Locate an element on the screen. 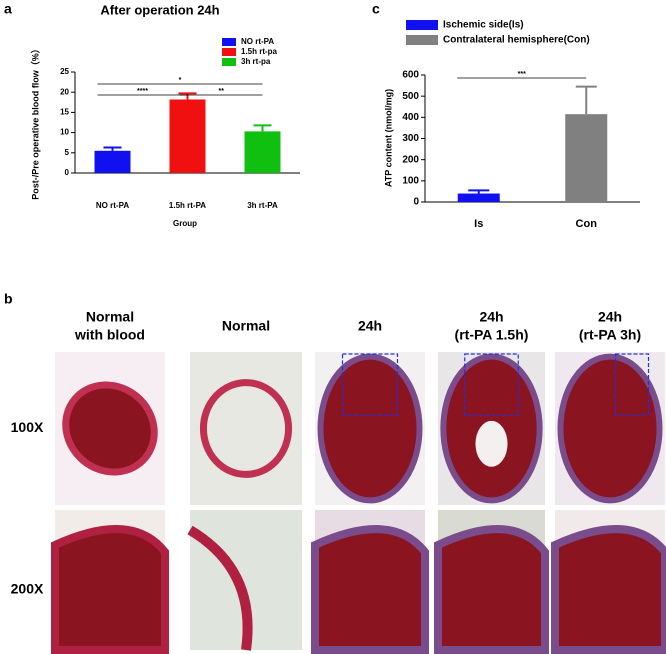 This screenshot has height=654, width=666. y-tick-label: 500 is located at coordinates (410, 96).